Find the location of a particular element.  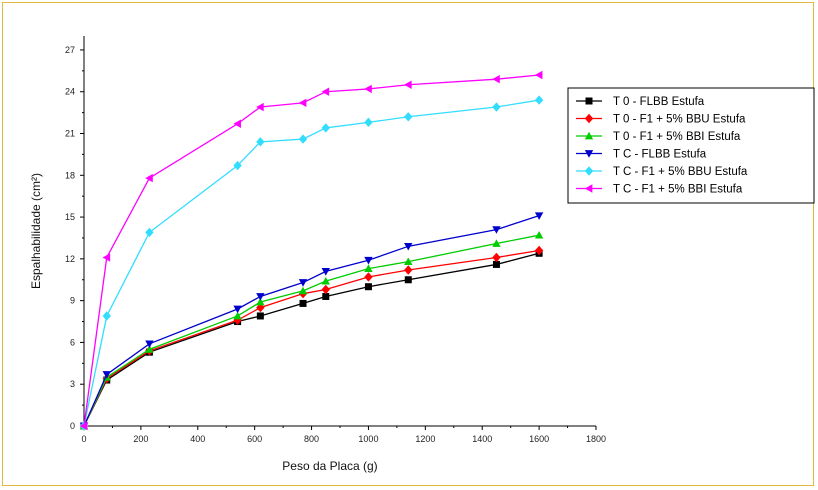

y-tick-label: 3 is located at coordinates (72, 384).